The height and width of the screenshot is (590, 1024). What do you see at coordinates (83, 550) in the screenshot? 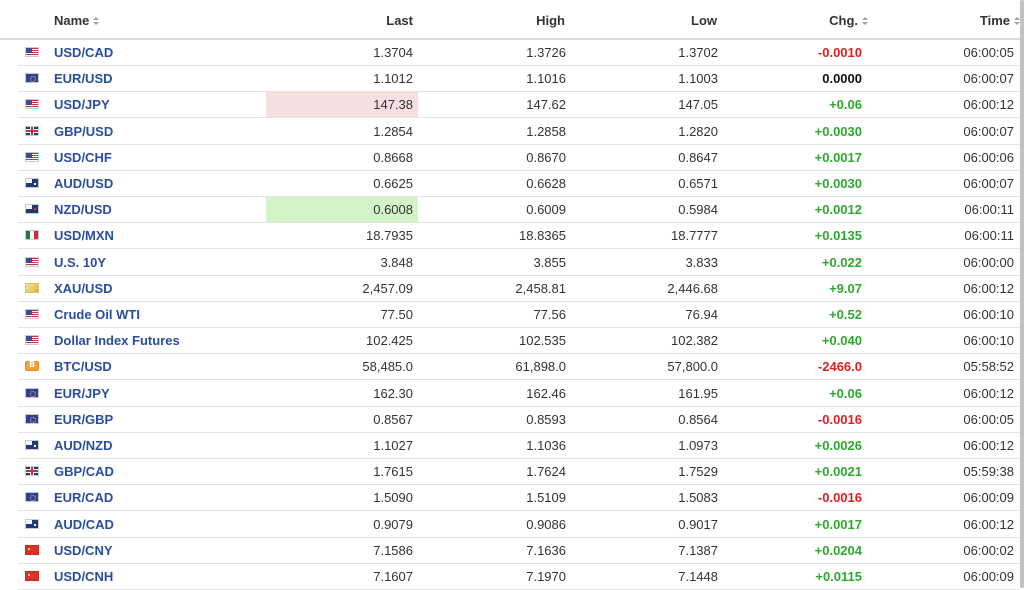
I see `instrument-link: USD/CNY` at bounding box center [83, 550].